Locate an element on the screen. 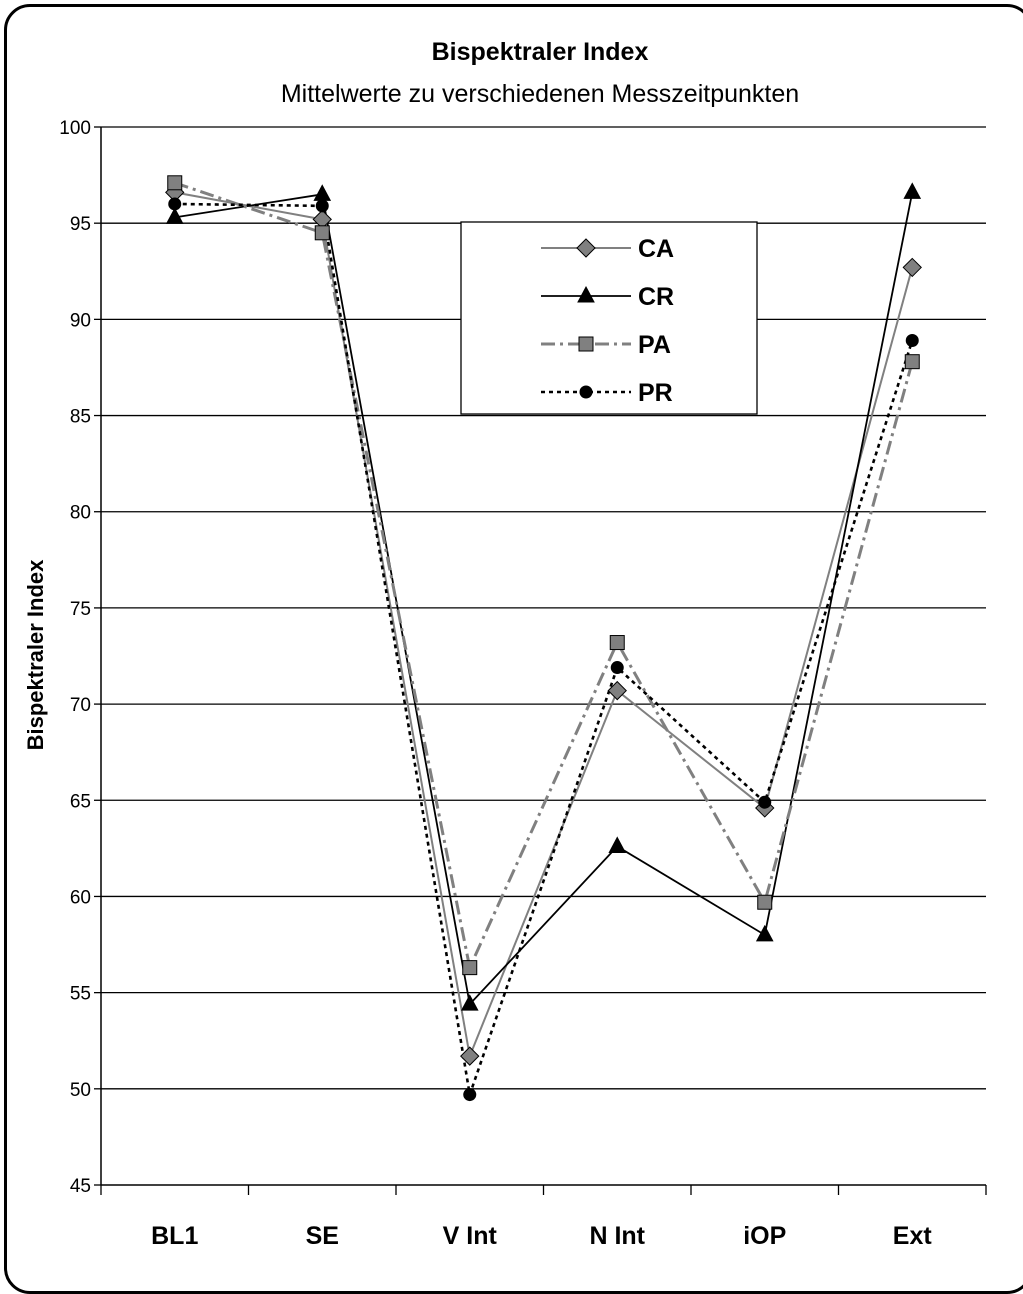  y-tick-label: 45 is located at coordinates (80, 1186).